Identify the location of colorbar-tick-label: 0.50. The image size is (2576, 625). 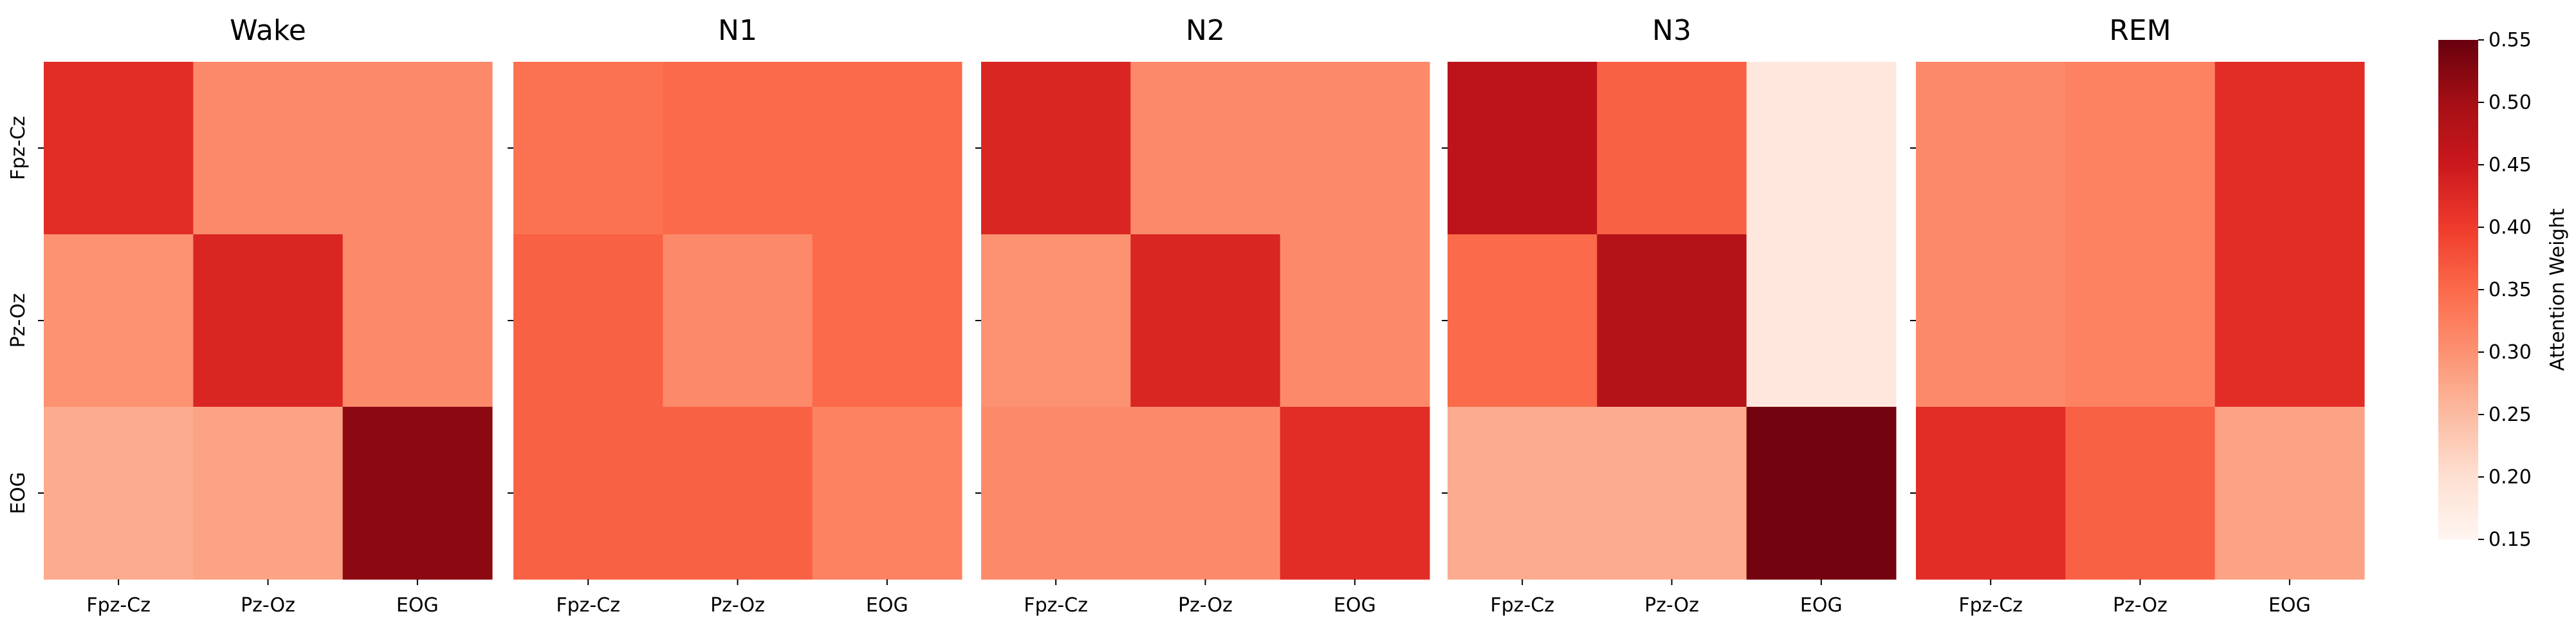
(2510, 102).